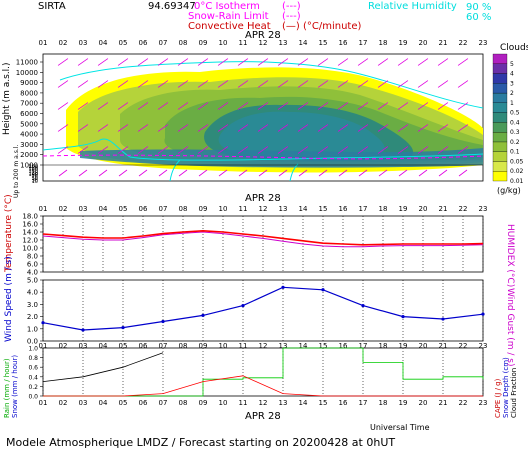 The height and width of the screenshot is (450, 528). Describe the element at coordinates (512, 103) in the screenshot. I see `colorbar-tick-label: 1` at that location.